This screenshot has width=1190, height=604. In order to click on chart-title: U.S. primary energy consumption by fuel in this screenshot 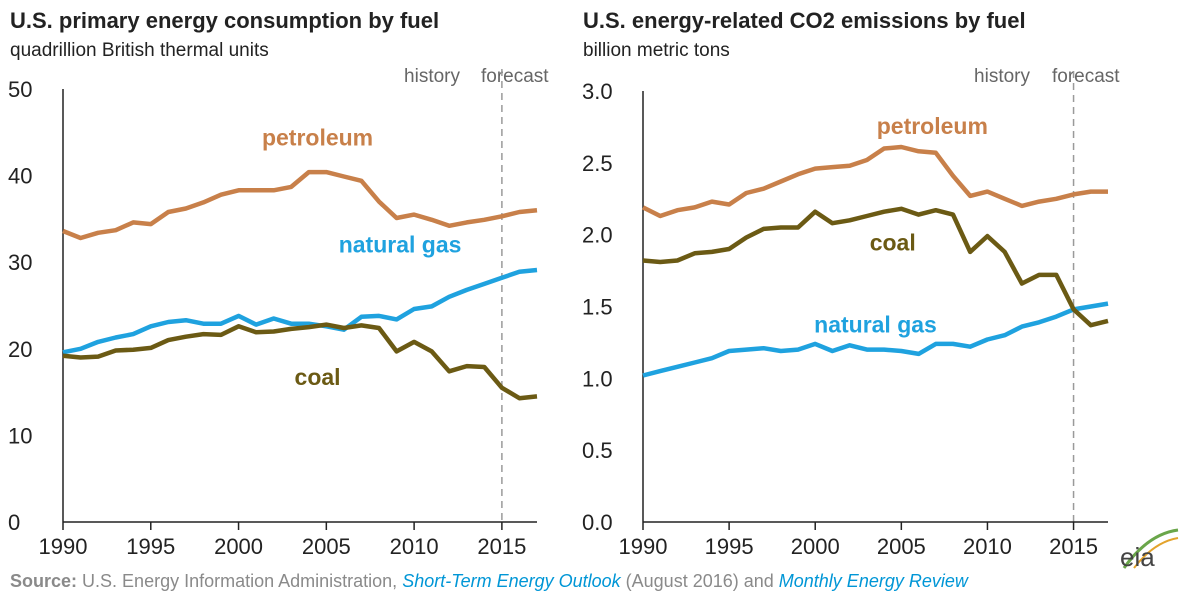, I will do `click(224, 20)`.